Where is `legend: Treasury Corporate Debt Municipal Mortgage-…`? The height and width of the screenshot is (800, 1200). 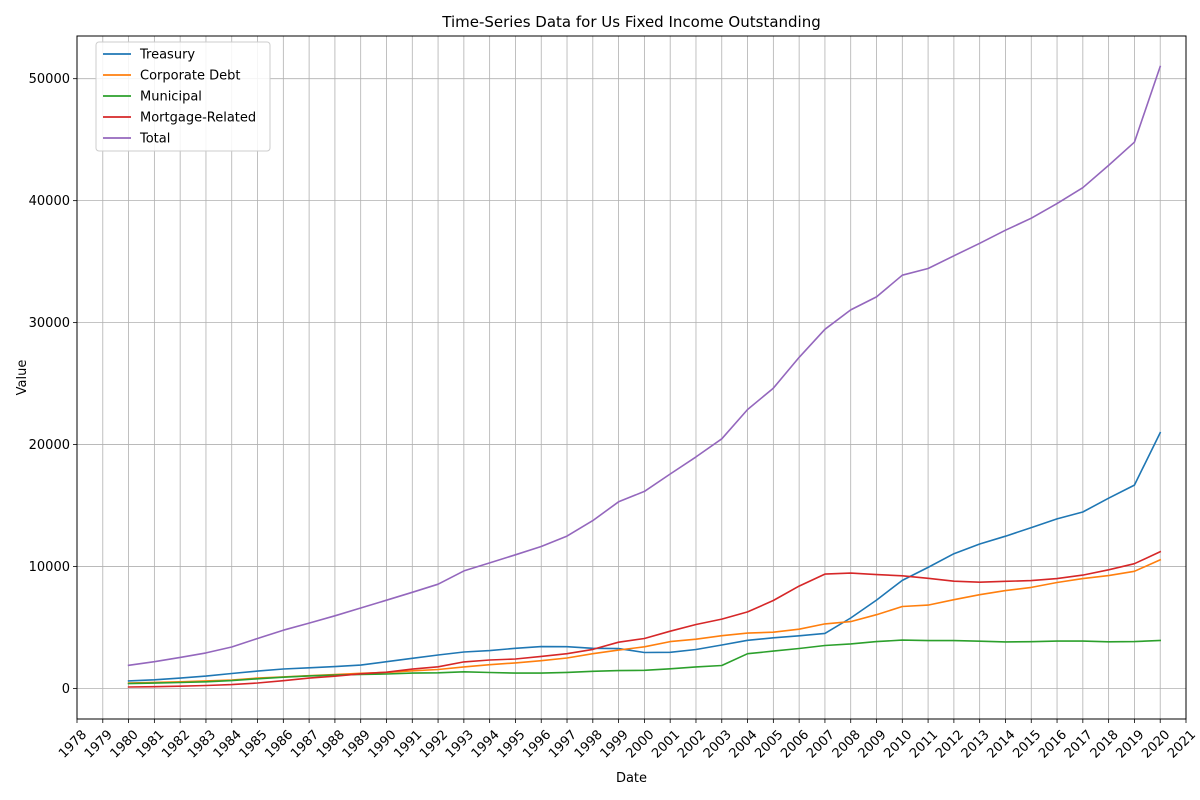 legend: Treasury Corporate Debt Municipal Mortgage-… is located at coordinates (183, 96).